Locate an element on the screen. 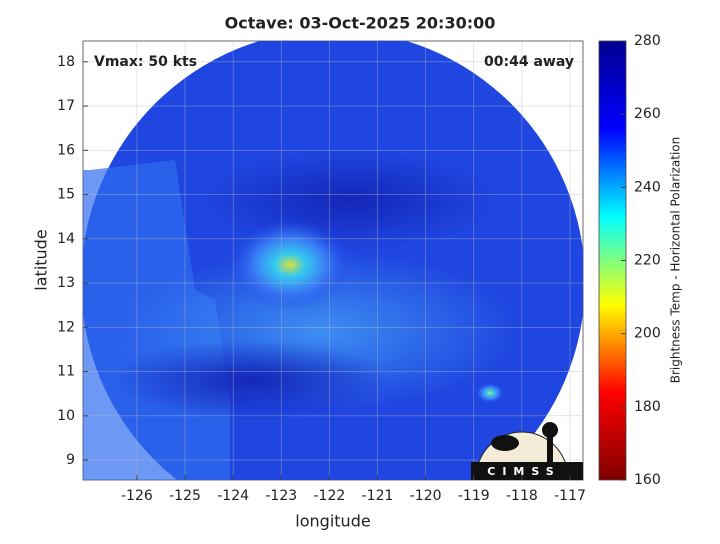 The image size is (720, 544). y-tick-label: 14 is located at coordinates (66, 239).